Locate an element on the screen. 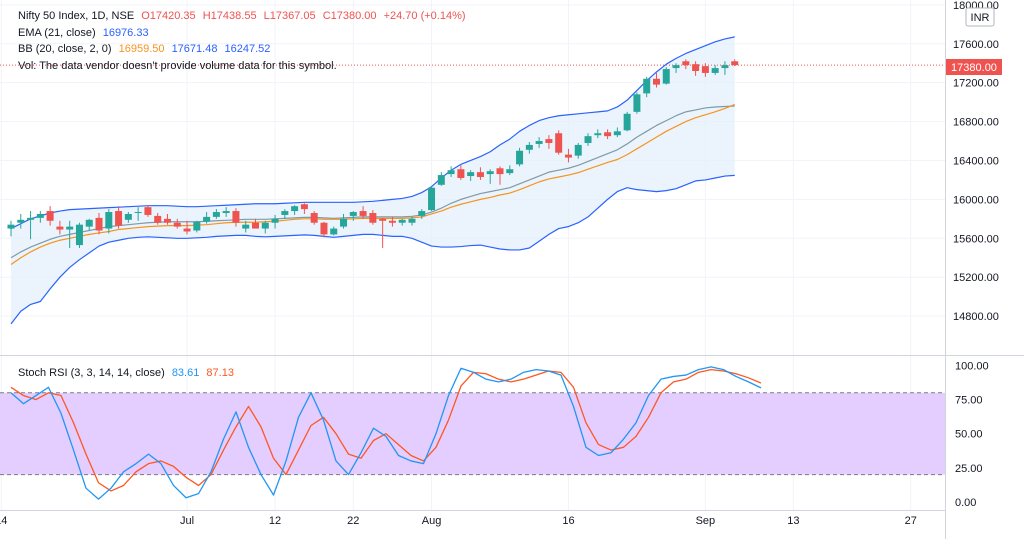 The height and width of the screenshot is (544, 1024). price-tick-label: 17600.00 is located at coordinates (976, 45).